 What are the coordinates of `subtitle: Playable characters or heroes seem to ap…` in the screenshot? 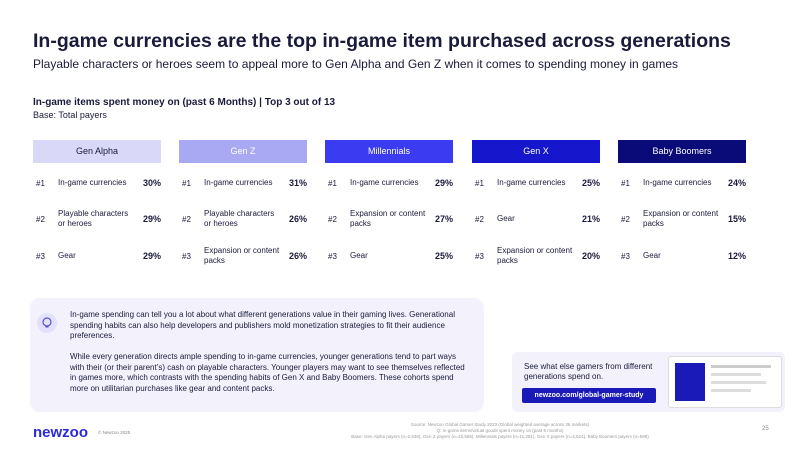 It's located at (356, 64).